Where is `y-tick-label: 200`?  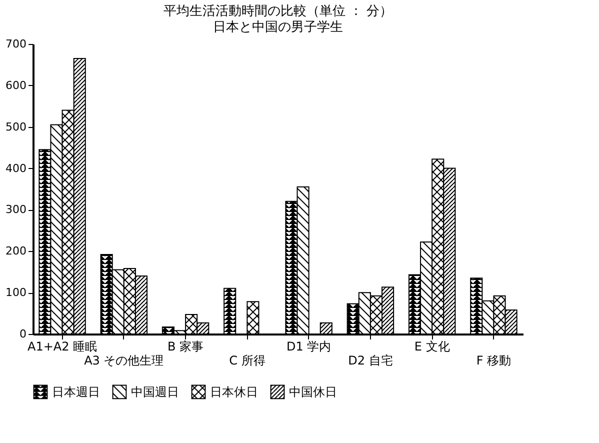
y-tick-label: 200 is located at coordinates (16, 251).